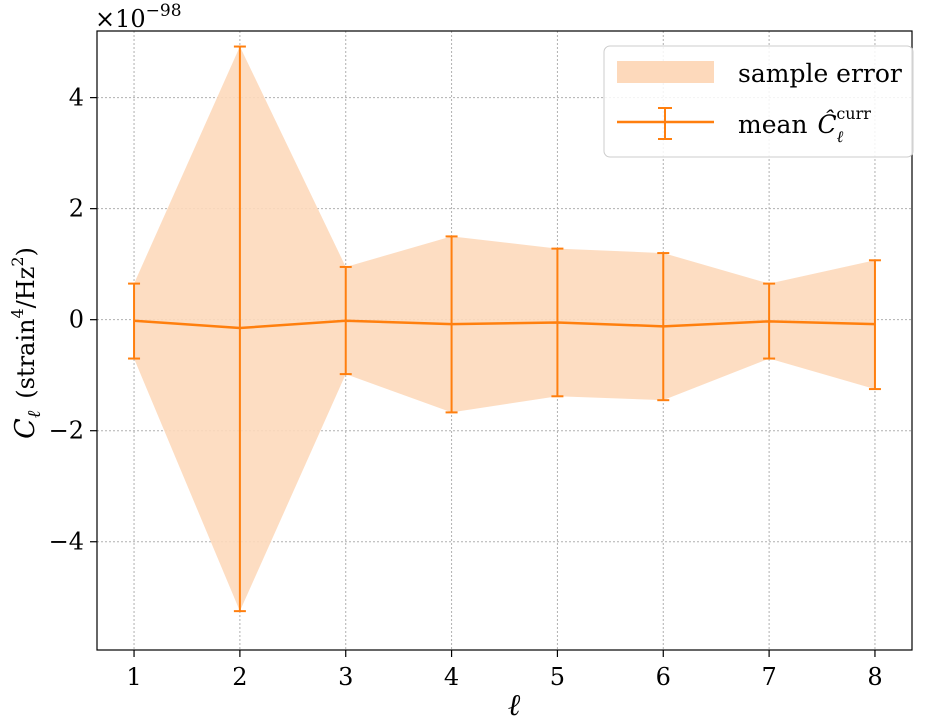  I want to click on y-tick-label: −2, so click(66, 431).